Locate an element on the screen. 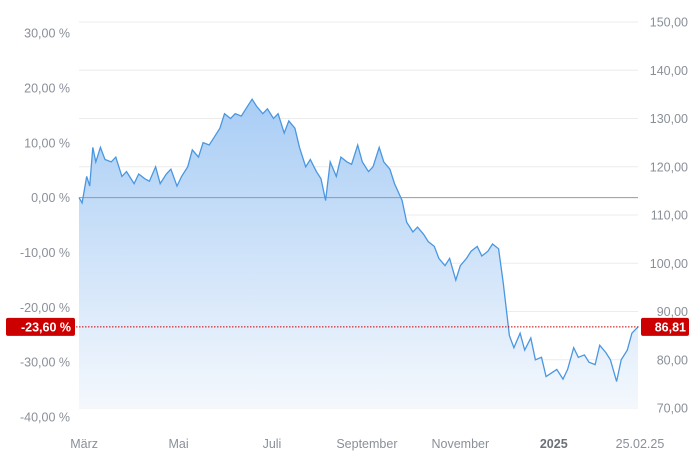  right-axis-tick-label: 140,00 is located at coordinates (669, 71).